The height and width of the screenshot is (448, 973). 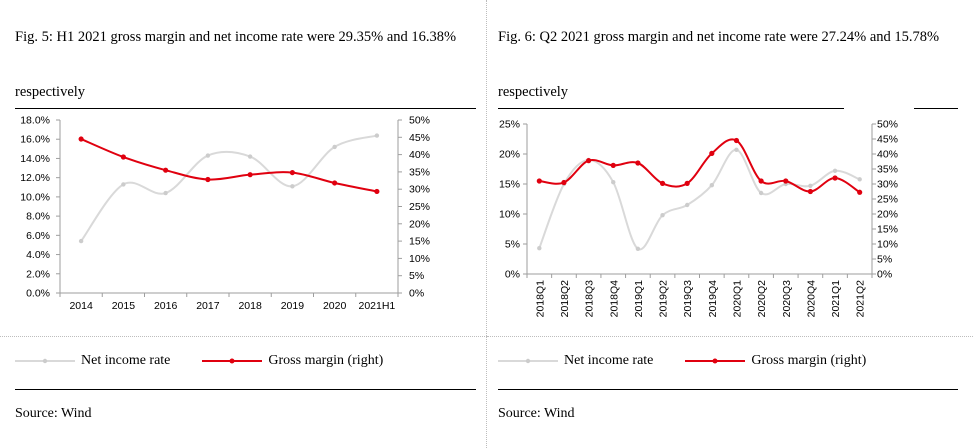 What do you see at coordinates (512, 275) in the screenshot?
I see `left-tick-label: 0%` at bounding box center [512, 275].